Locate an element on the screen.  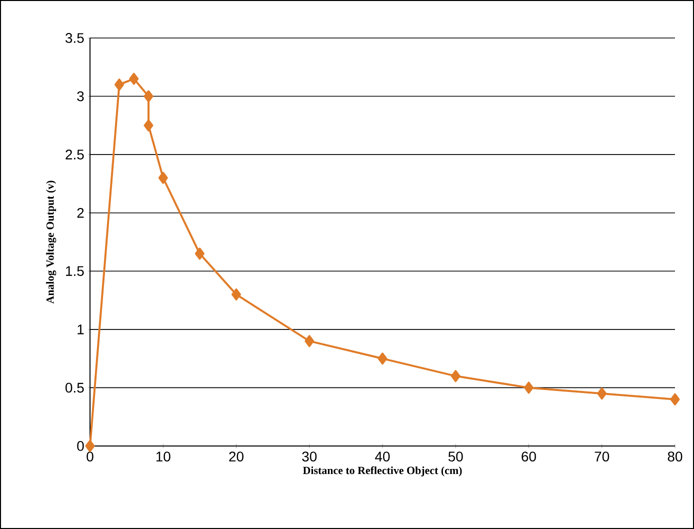
x-axis-title: Distance to Reflective Object (cm) is located at coordinates (382, 471).